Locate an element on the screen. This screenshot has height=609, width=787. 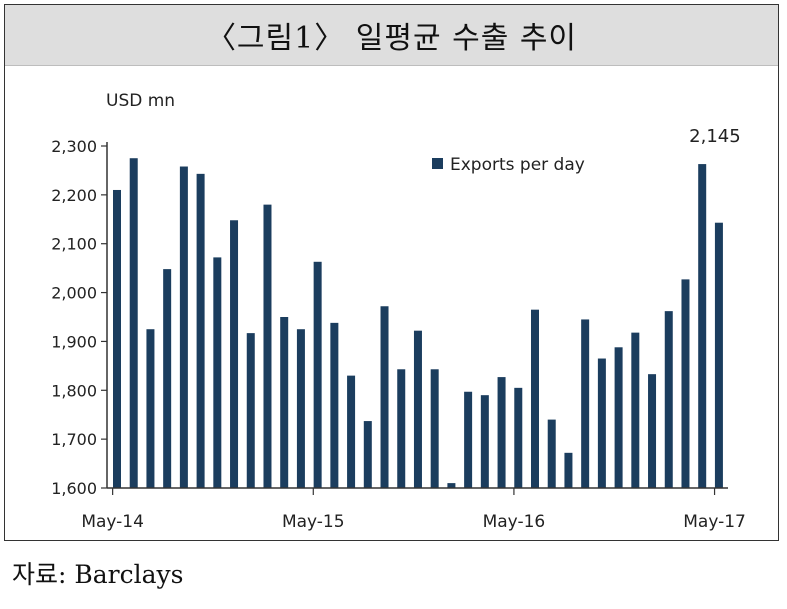
y-axis-unit-label: USD mn is located at coordinates (140, 101).